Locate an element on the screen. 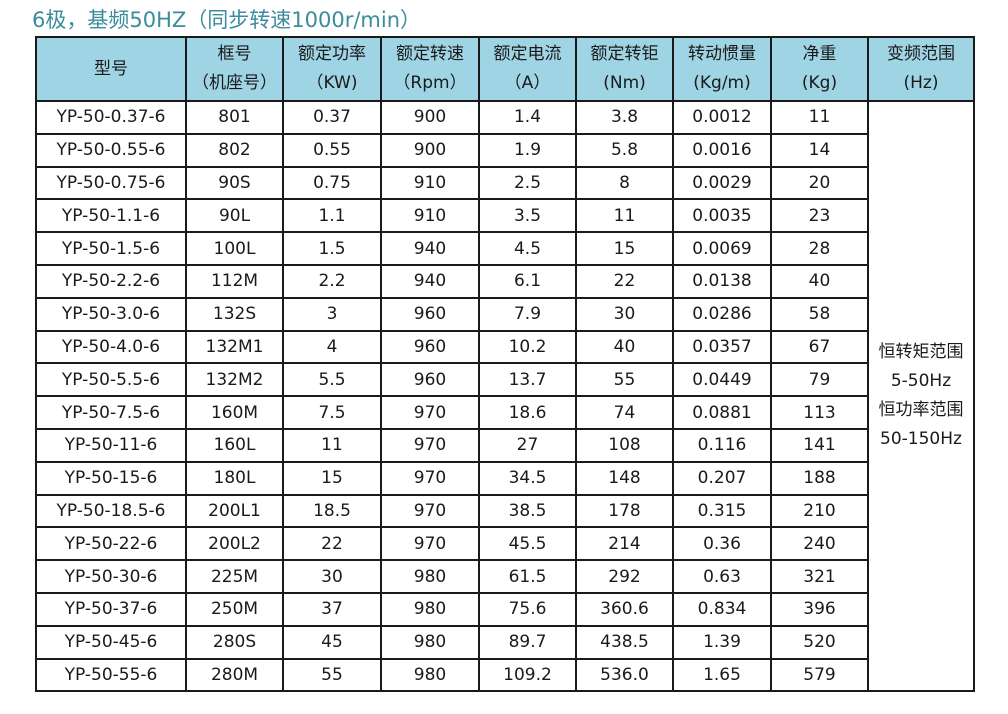 Image resolution: width=1008 pixels, height=714 pixels. cell-rated-current: 2.5 is located at coordinates (527, 183).